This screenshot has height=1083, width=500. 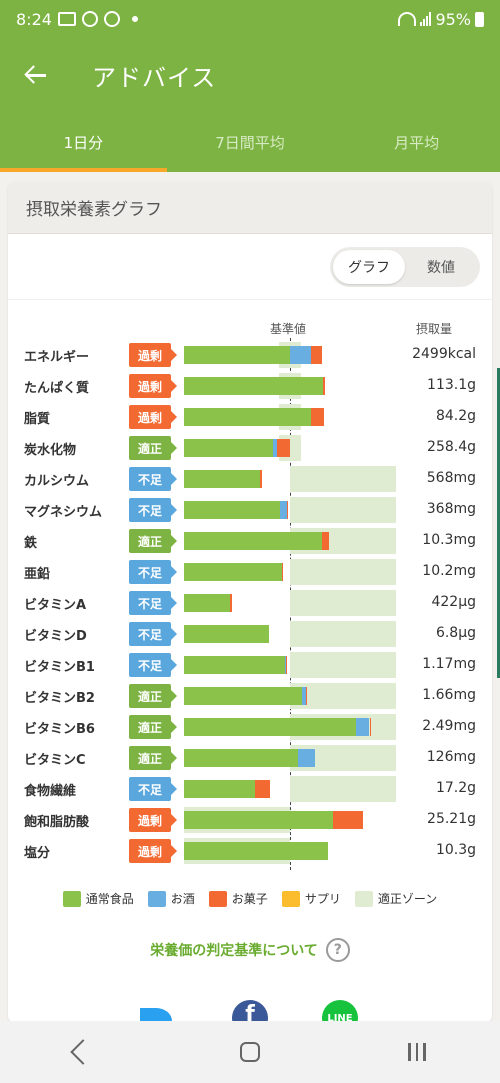 What do you see at coordinates (451, 819) in the screenshot?
I see `intake-value: 25.21g` at bounding box center [451, 819].